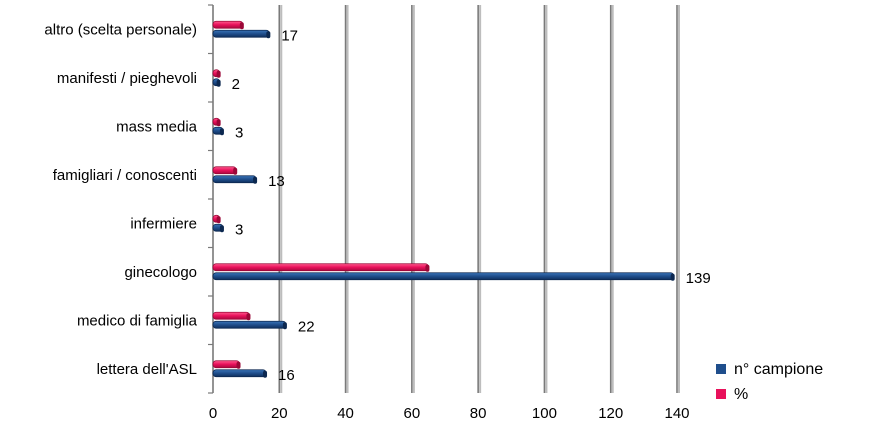 This screenshot has width=875, height=433. Describe the element at coordinates (163, 223) in the screenshot. I see `category-label: infermiere` at that location.